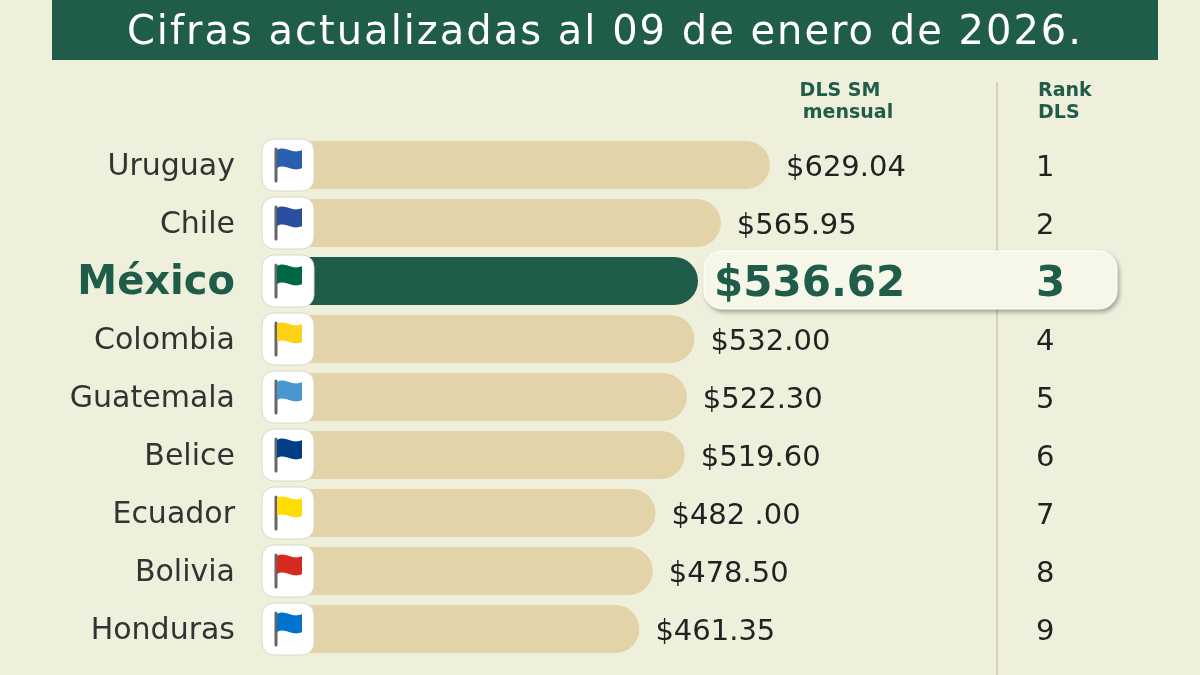 The image size is (1200, 675). What do you see at coordinates (762, 398) in the screenshot?
I see `data-label: $522.30` at bounding box center [762, 398].